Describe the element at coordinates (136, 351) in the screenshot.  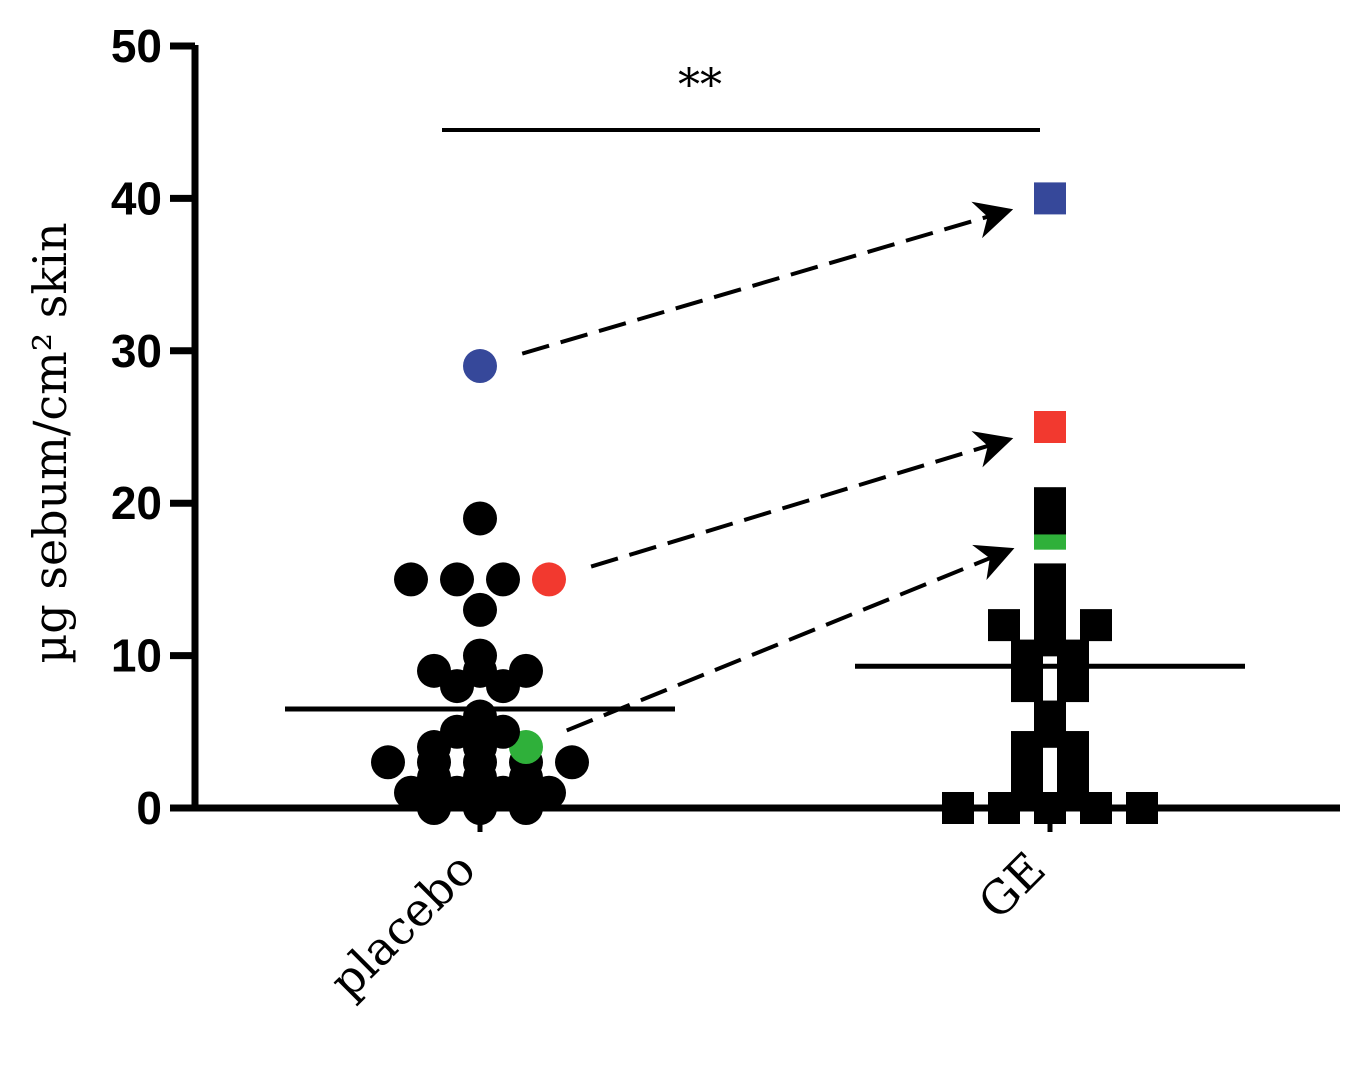
I see `y-tick-label-30: 30` at that location.